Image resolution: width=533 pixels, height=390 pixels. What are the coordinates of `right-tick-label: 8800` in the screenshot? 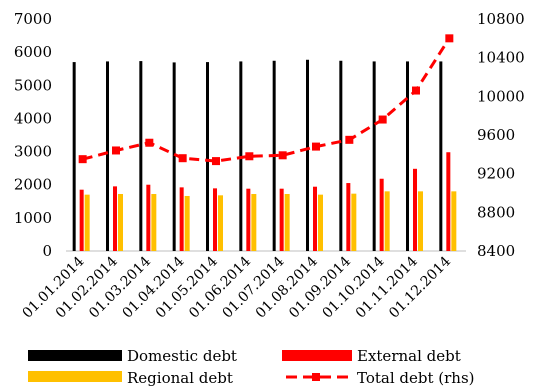 It's located at (496, 212).